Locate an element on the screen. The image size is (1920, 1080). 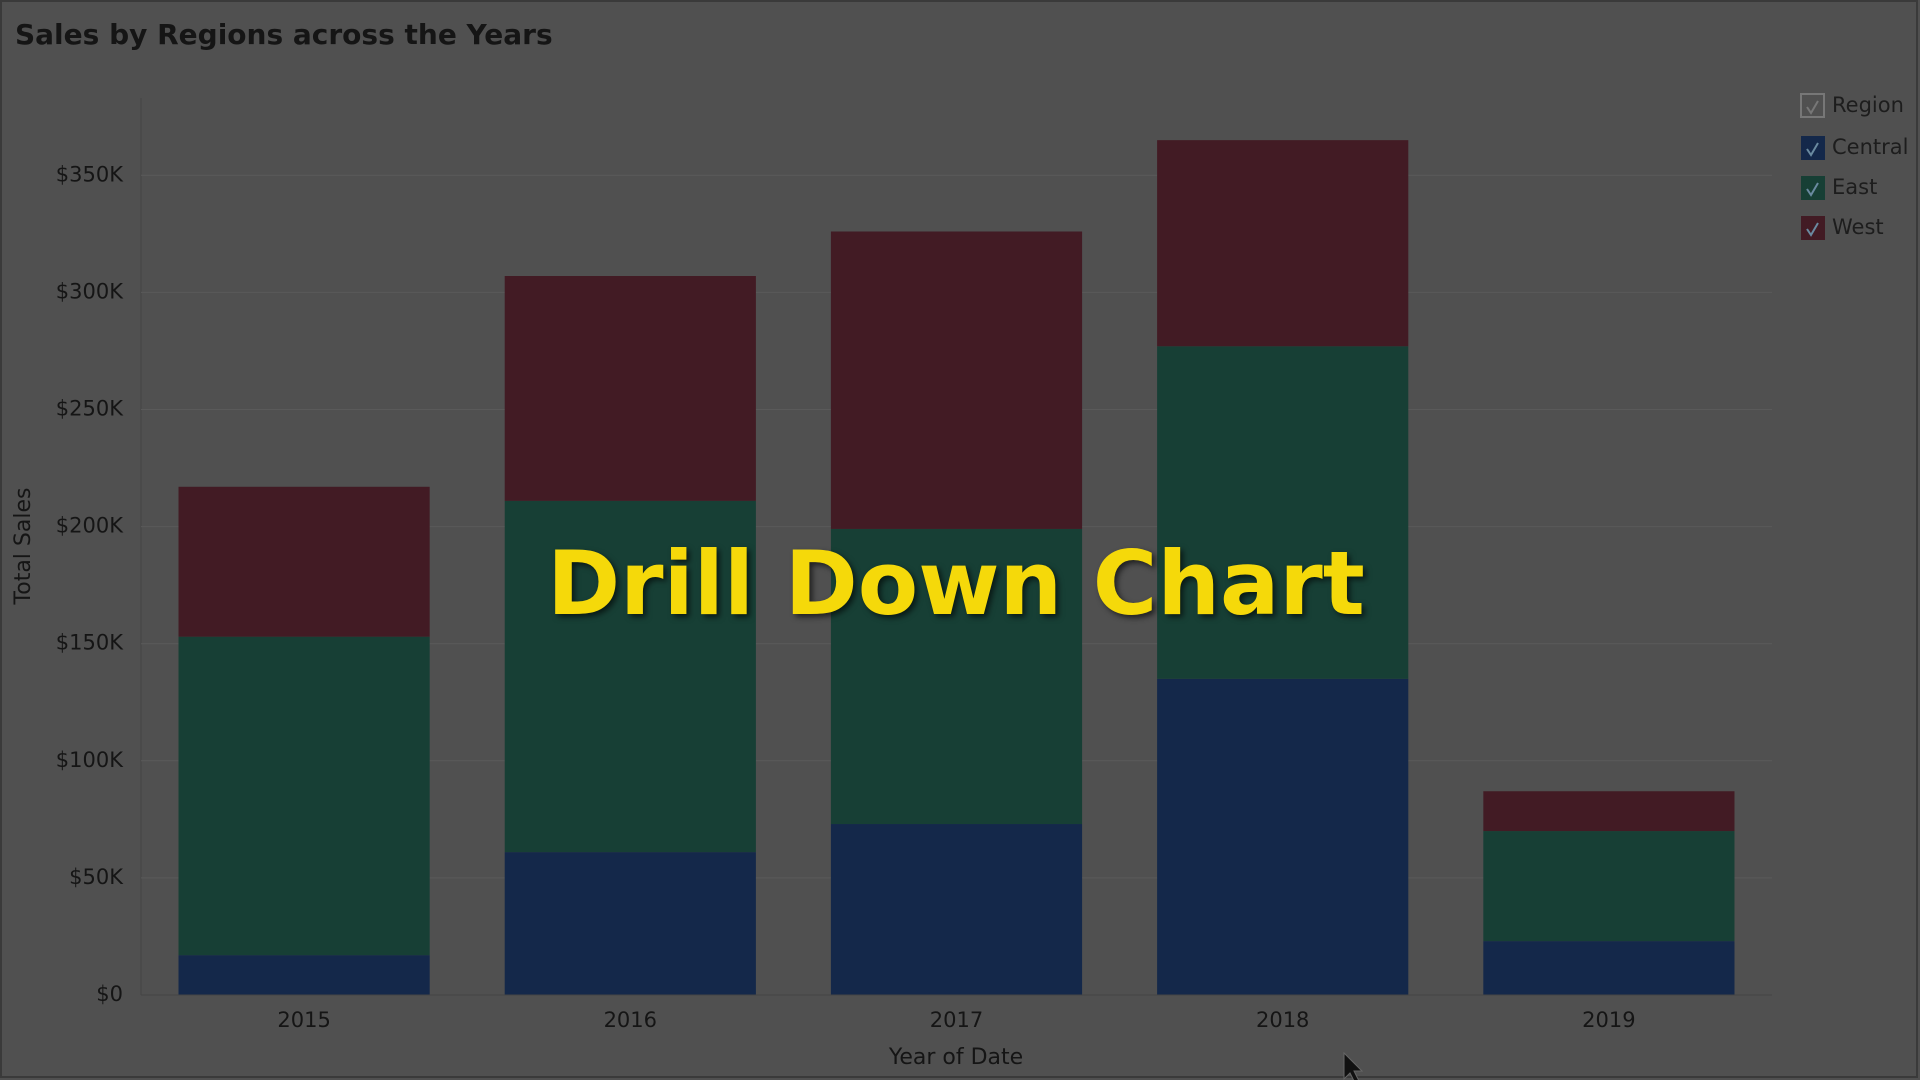
x-tick-label: 2017 is located at coordinates (956, 1020).